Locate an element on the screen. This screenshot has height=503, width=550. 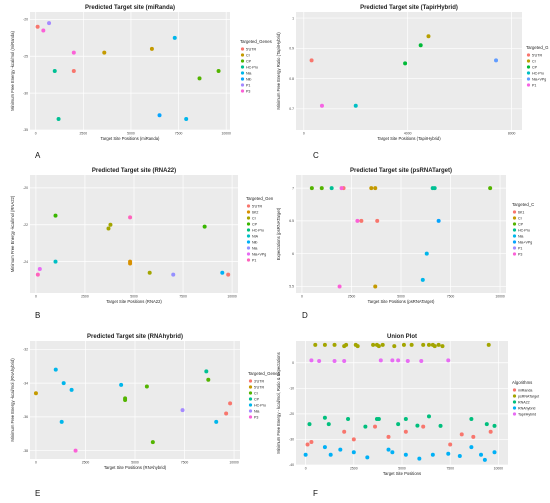
x-tick-label: 0 is located at coordinates (306, 469).